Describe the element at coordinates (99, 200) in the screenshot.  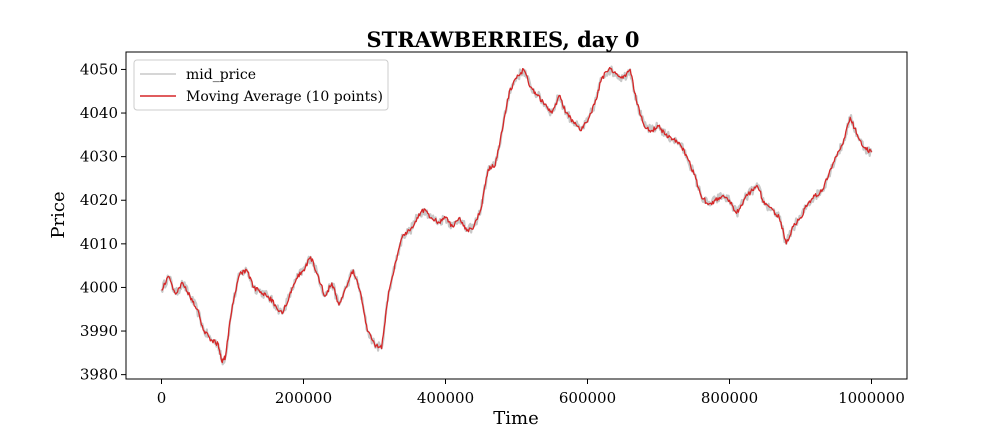
I see `y-tick-label: 4020` at that location.